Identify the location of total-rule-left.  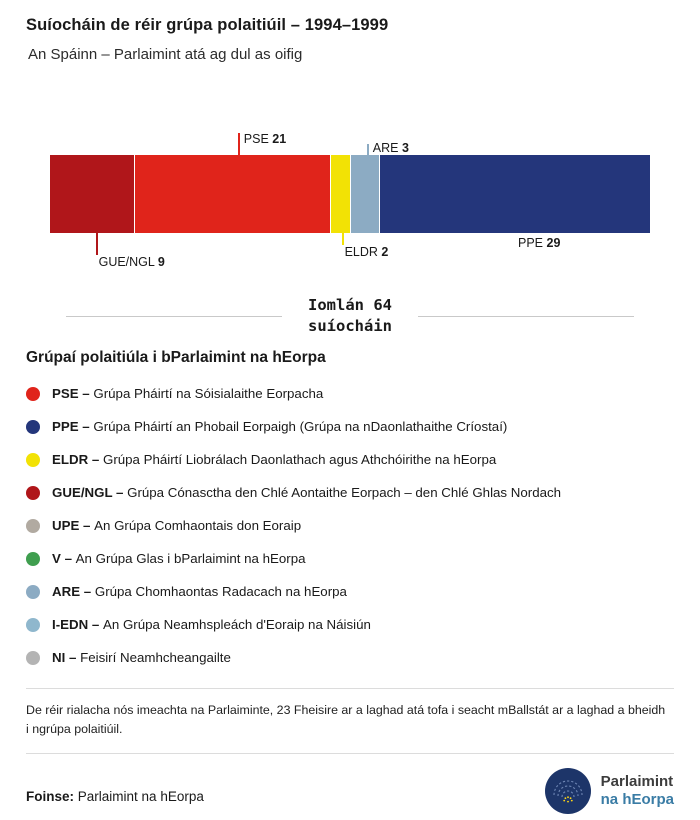
(174, 316).